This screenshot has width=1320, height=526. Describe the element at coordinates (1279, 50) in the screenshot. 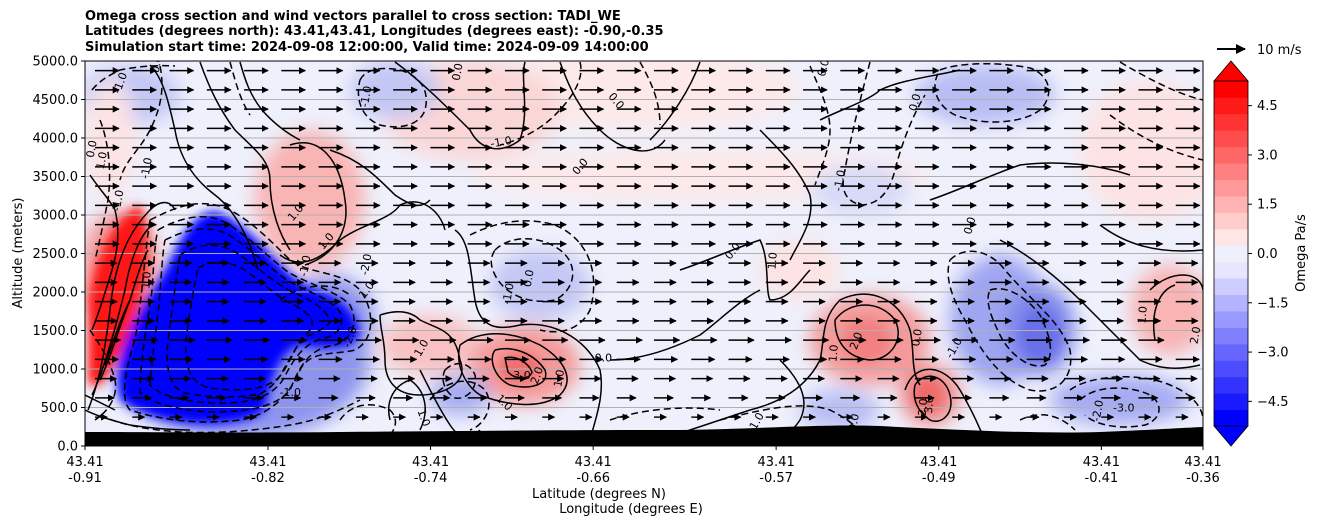

I see `quiver-key-label: 10 m/s` at that location.